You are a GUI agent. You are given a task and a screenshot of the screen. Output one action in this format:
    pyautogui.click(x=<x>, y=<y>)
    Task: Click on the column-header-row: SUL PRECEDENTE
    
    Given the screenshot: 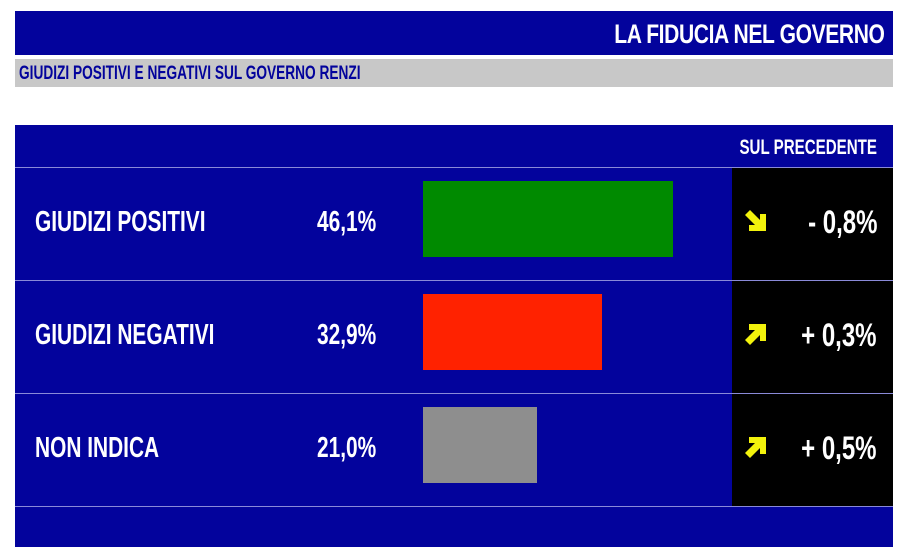 What is the action you would take?
    pyautogui.click(x=454, y=146)
    